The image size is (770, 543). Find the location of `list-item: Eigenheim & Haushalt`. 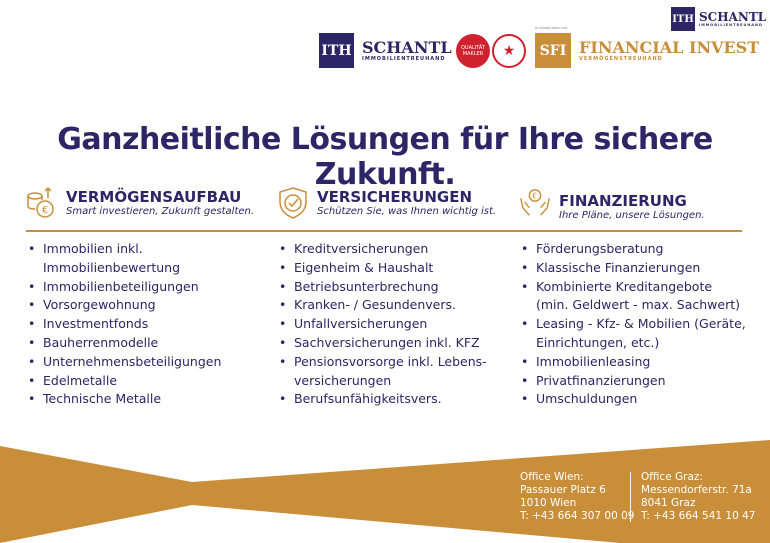

list-item: Eigenheim & Haushalt is located at coordinates (389, 268).